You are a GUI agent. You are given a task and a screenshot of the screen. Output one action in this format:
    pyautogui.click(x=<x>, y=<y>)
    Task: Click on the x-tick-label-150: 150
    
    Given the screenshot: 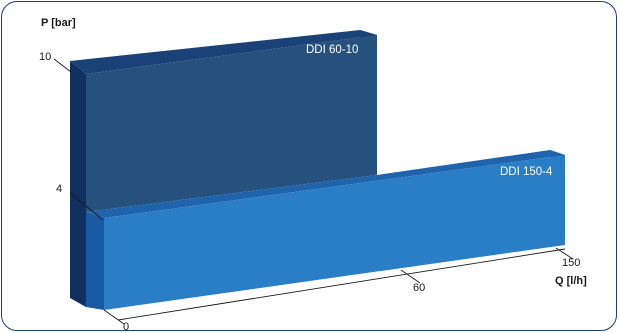 What is the action you would take?
    pyautogui.click(x=571, y=263)
    